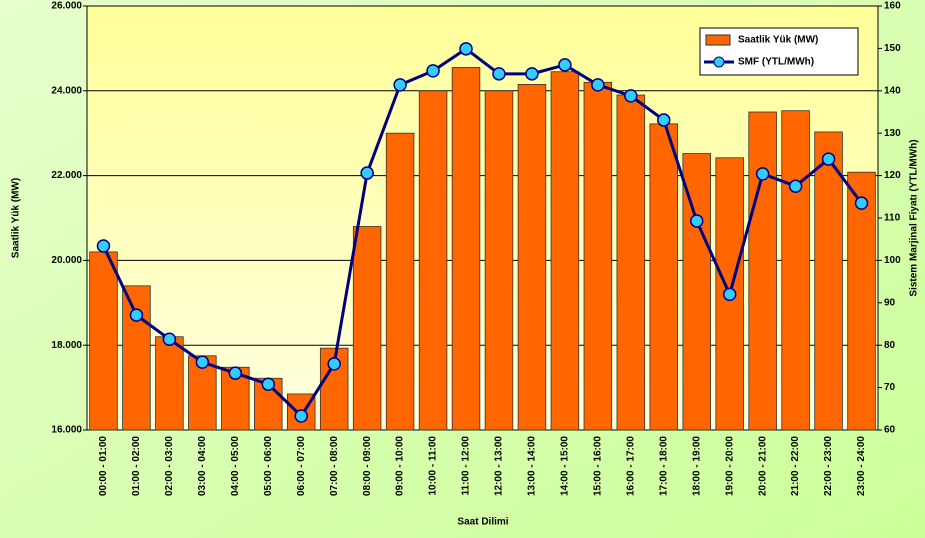  I want to click on x-tick-label: 03:00 - 04:00, so click(202, 466).